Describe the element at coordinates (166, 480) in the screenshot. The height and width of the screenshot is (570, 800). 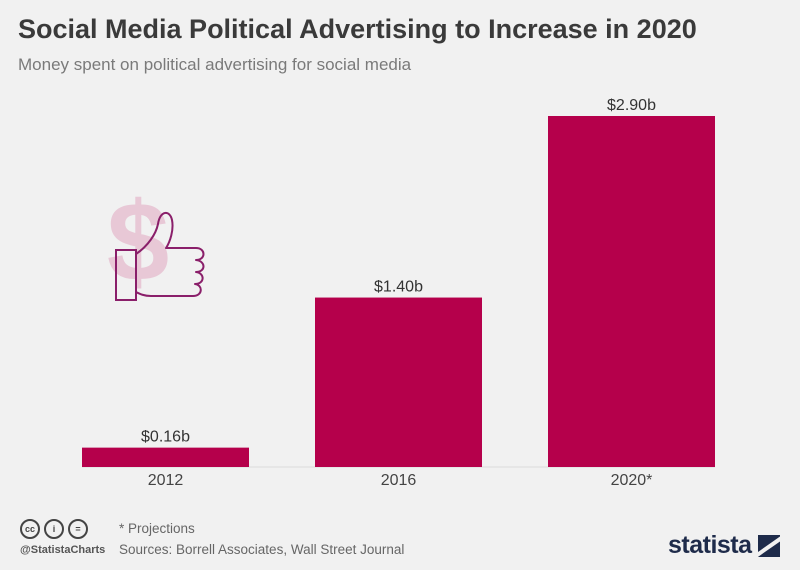
I see `x-tick-label-2012: 2012` at that location.